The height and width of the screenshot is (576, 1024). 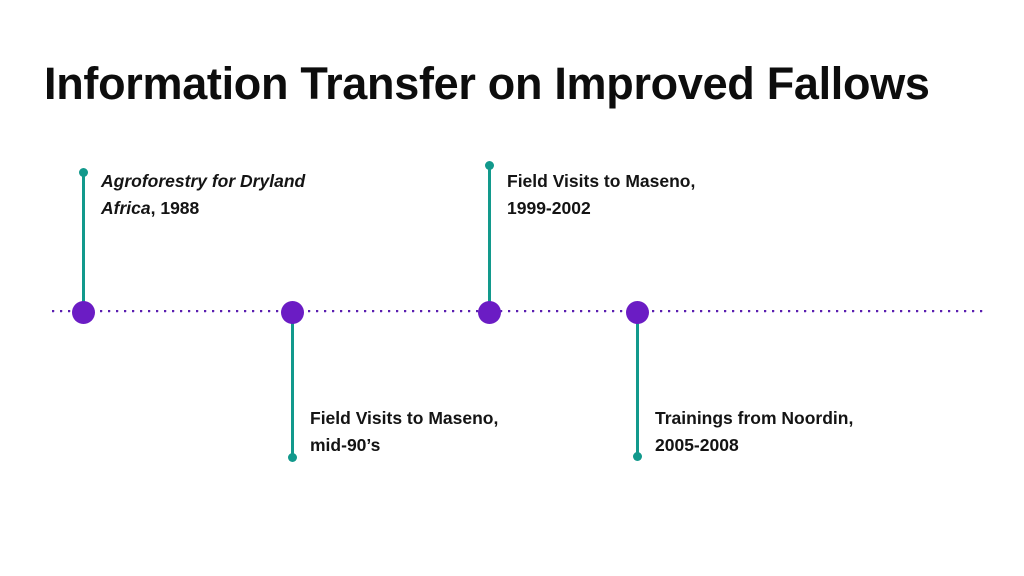 I want to click on timeline-label-3-line1: Field Visits to Maseno,, so click(x=601, y=181).